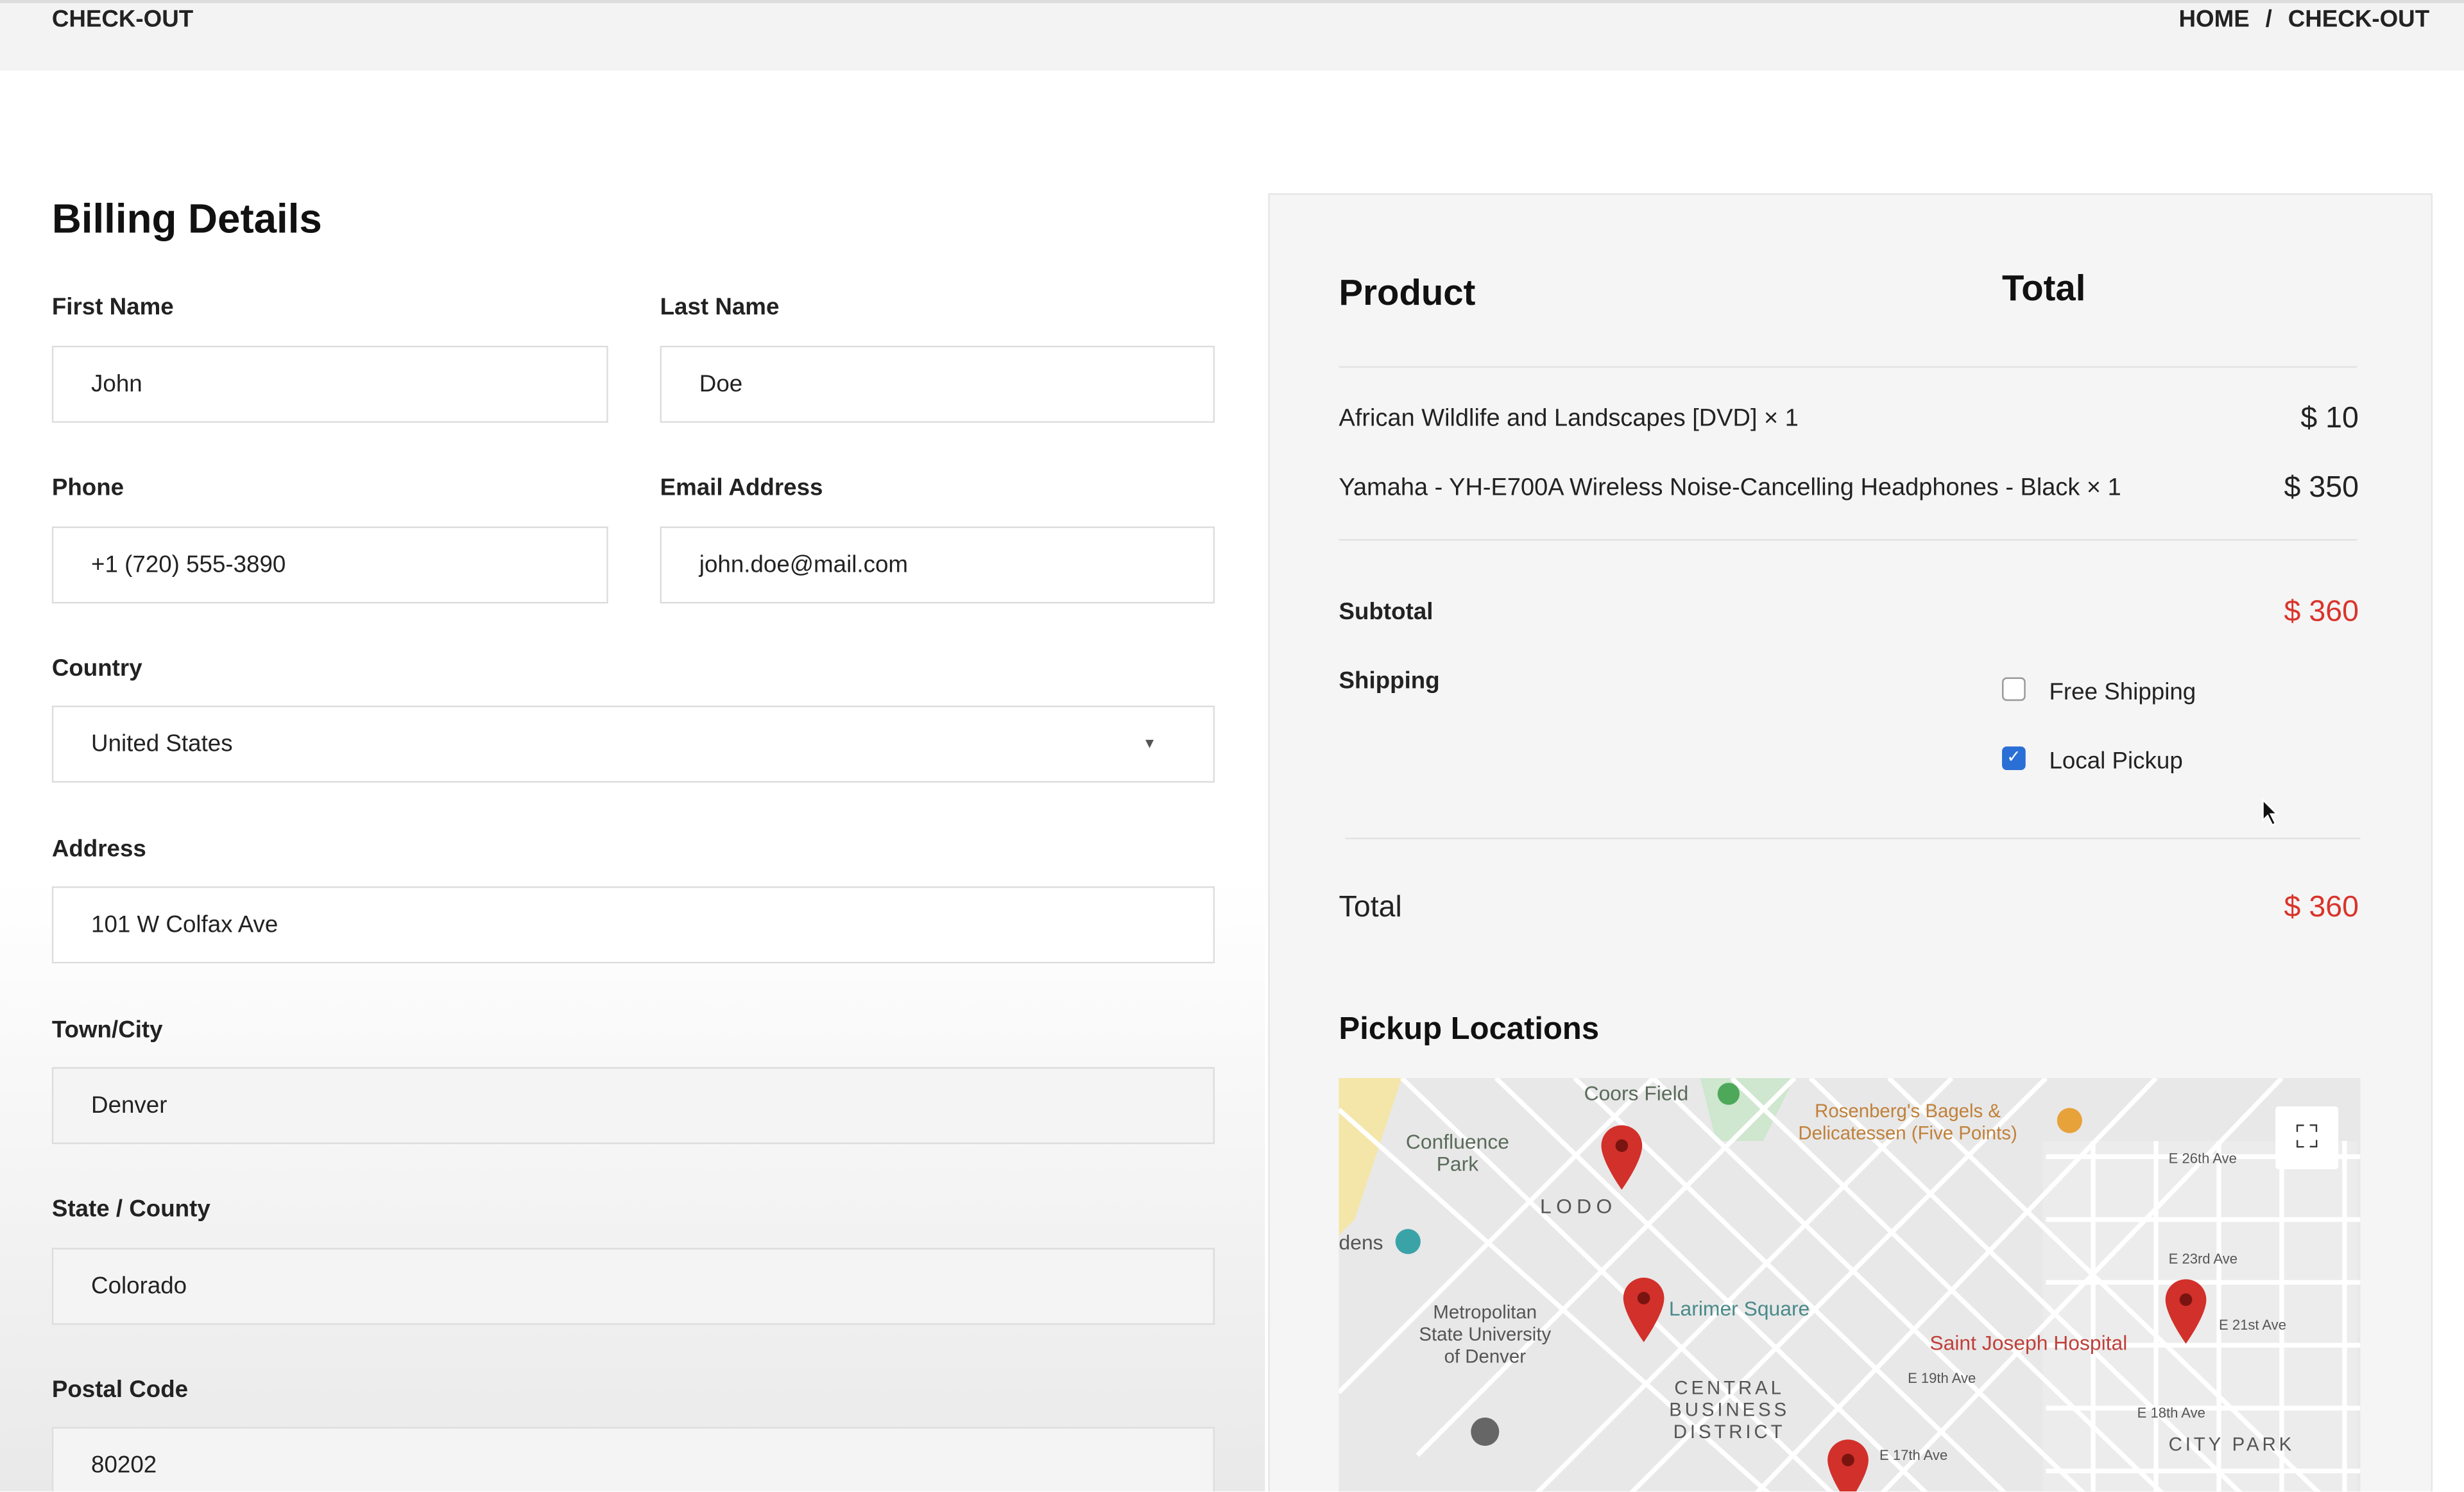 Image resolution: width=2464 pixels, height=1492 pixels. I want to click on map-label: E 26th Ave, so click(2203, 1158).